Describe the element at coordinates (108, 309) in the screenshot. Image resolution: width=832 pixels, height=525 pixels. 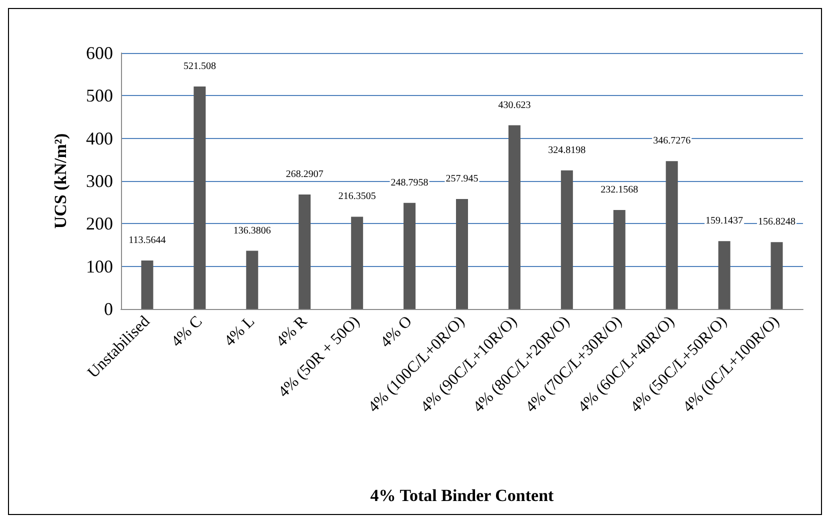
I see `y-tick-label: 0` at that location.